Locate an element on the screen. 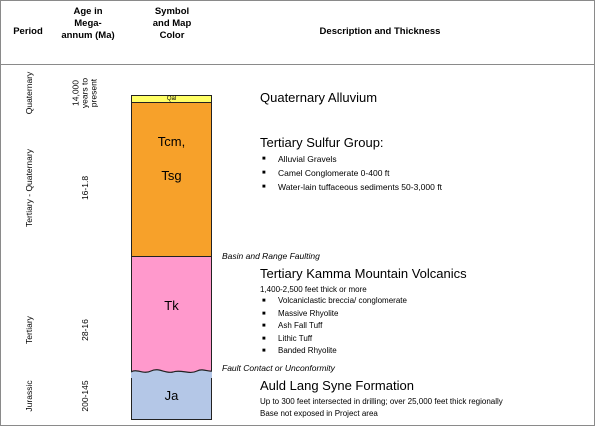 This screenshot has width=595, height=426. period-tertiary: Tertiary is located at coordinates (29, 330).